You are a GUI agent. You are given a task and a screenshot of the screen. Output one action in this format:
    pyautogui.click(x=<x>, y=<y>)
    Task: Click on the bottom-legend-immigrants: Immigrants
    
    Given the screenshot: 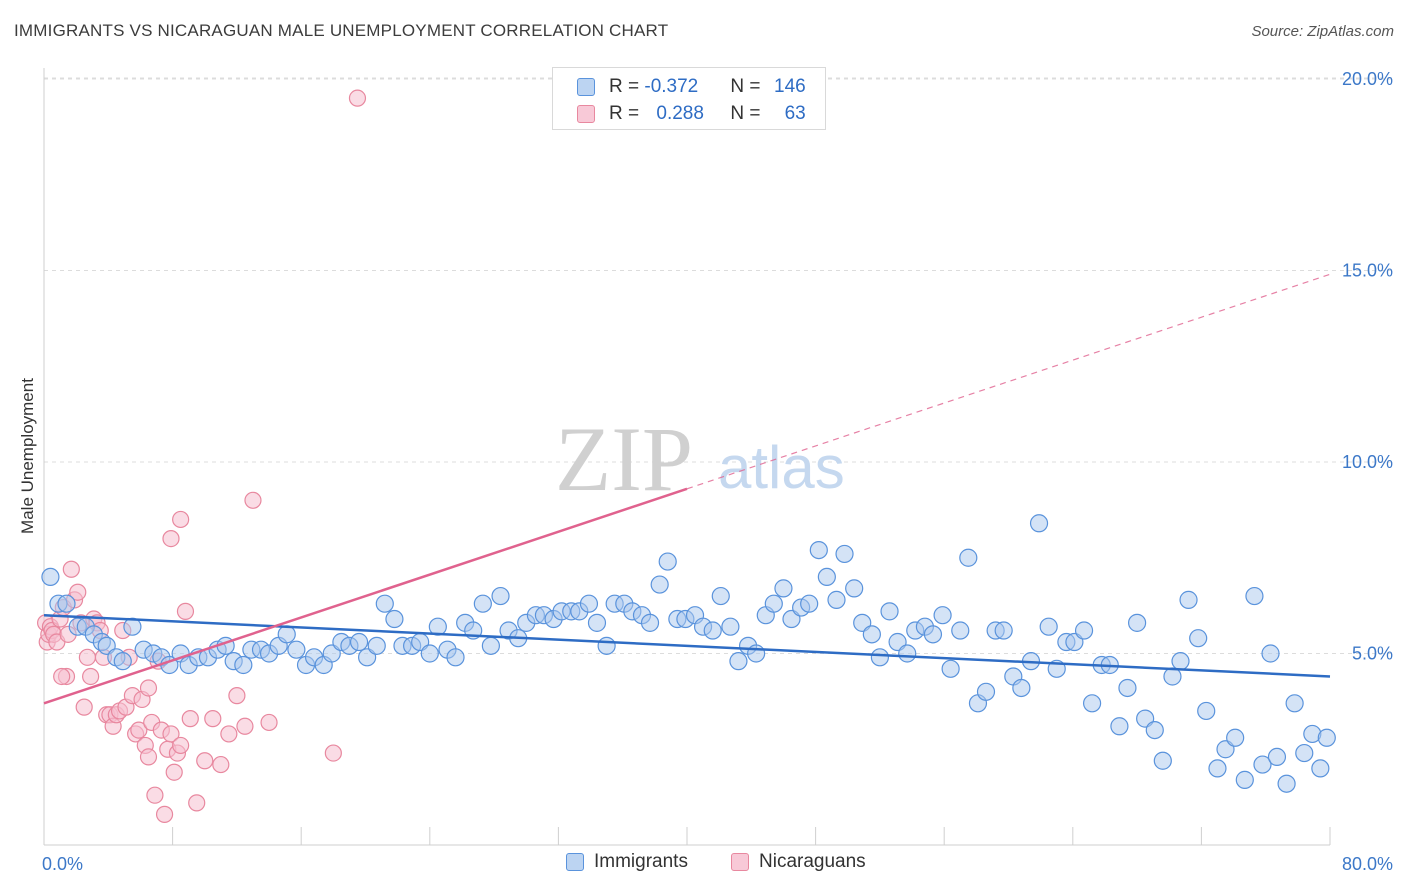 What is the action you would take?
    pyautogui.click(x=627, y=862)
    